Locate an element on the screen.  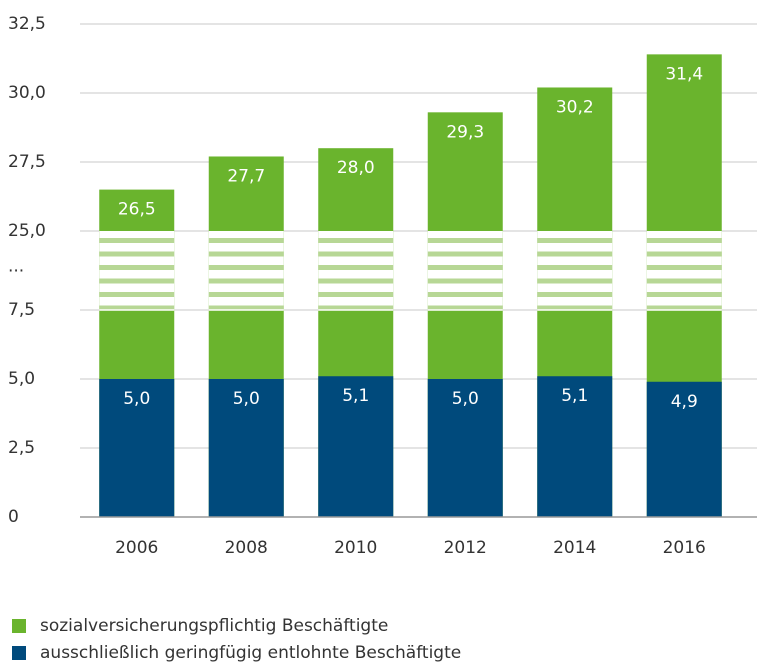
y-tick-label: 25,0 is located at coordinates (27, 231).